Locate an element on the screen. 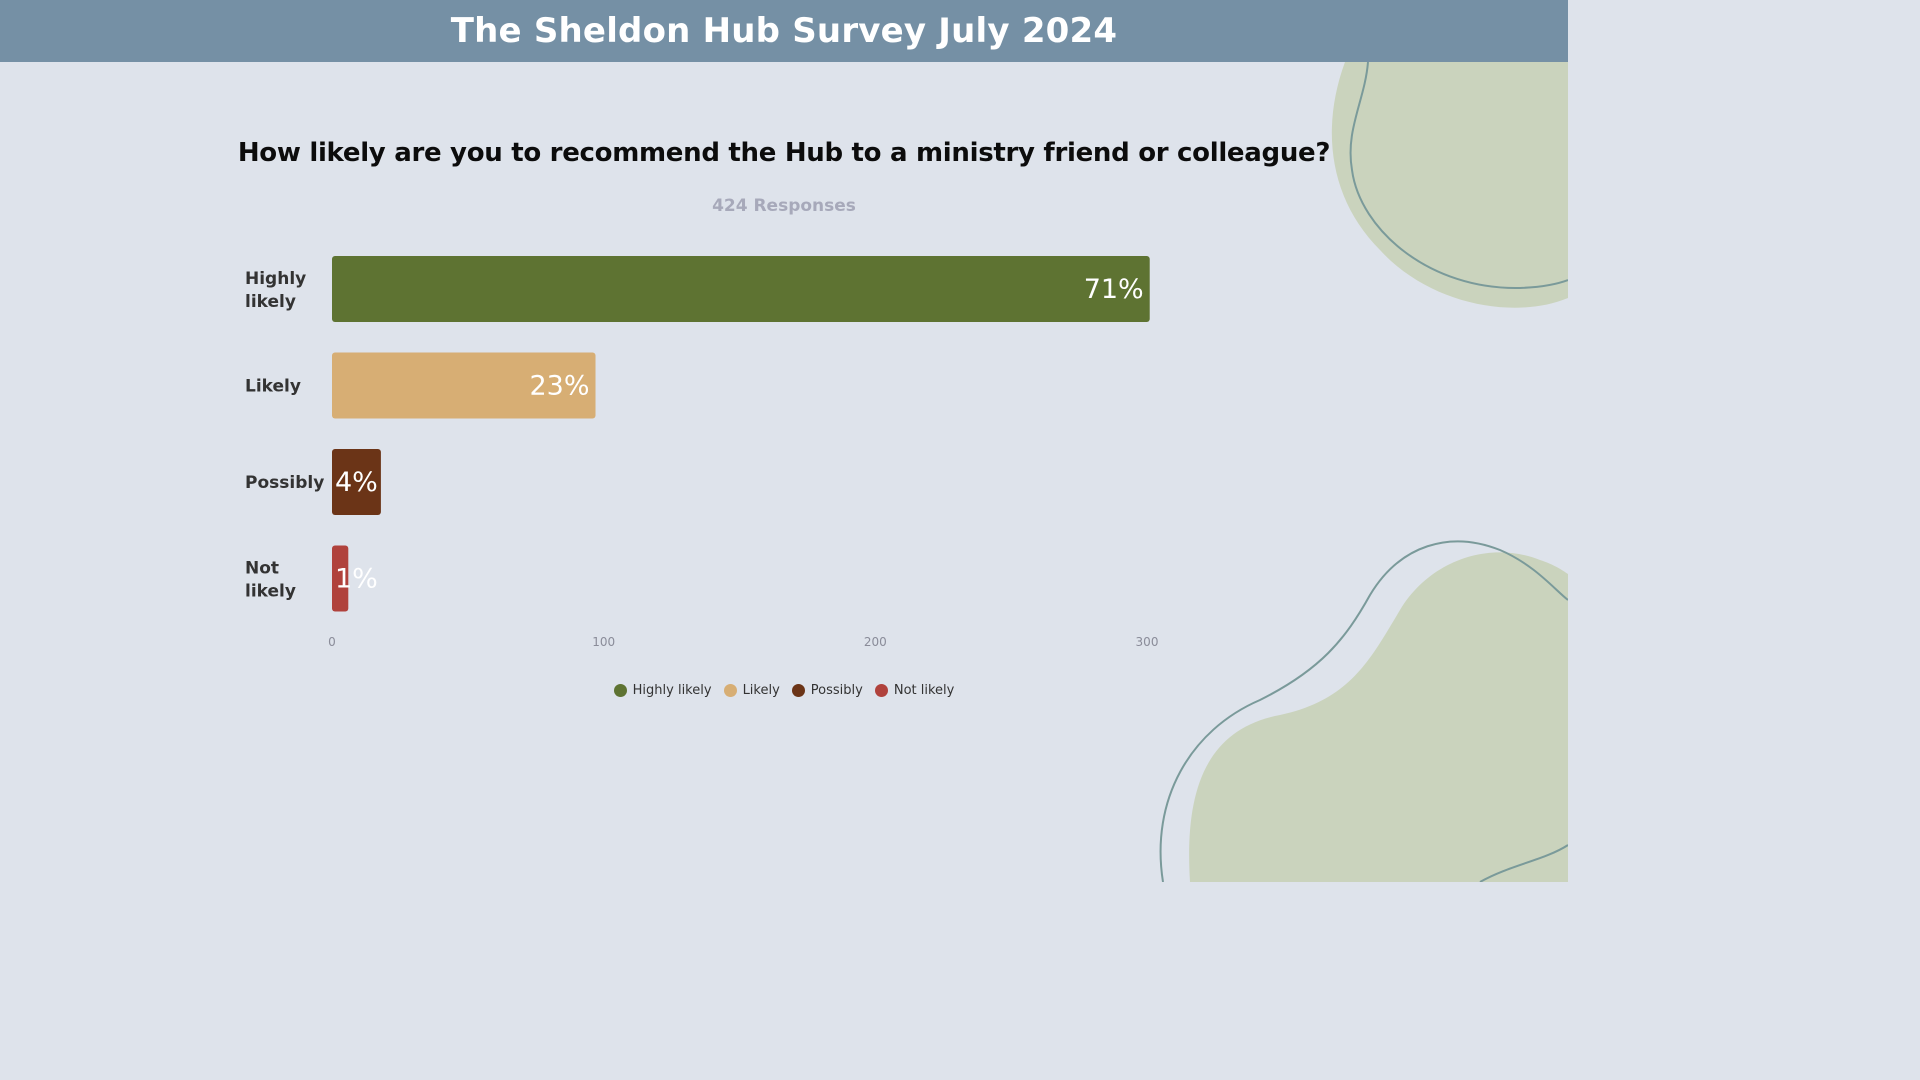  x-tick-label: 0 is located at coordinates (332, 642).